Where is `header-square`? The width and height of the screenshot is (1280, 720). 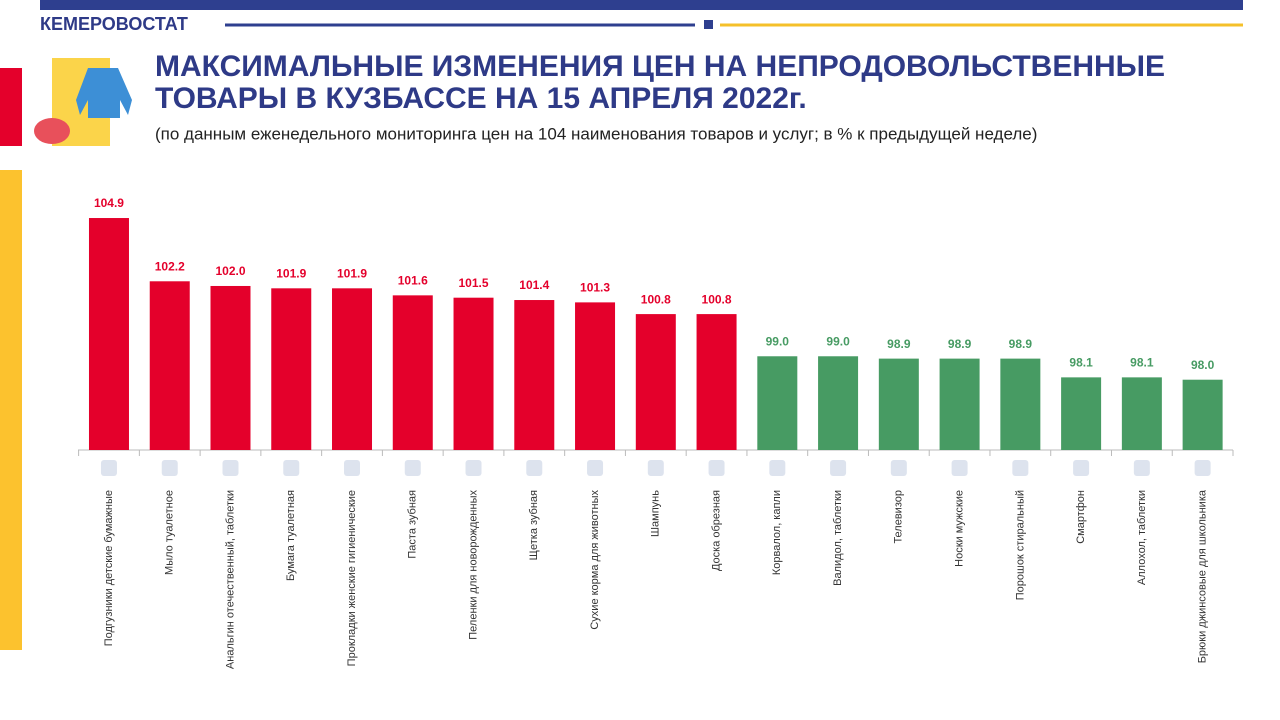 header-square is located at coordinates (708, 24).